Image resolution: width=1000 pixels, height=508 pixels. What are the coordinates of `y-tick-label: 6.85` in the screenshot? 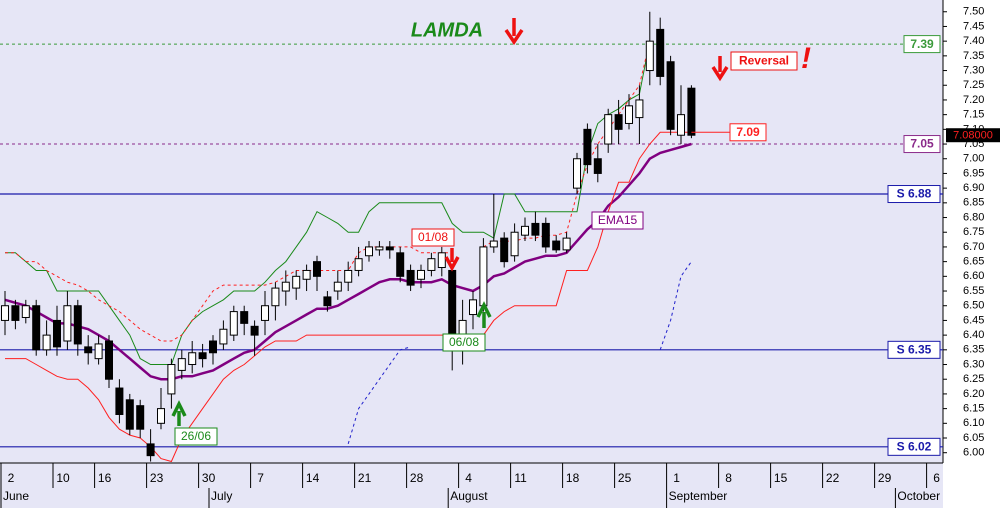 It's located at (973, 203).